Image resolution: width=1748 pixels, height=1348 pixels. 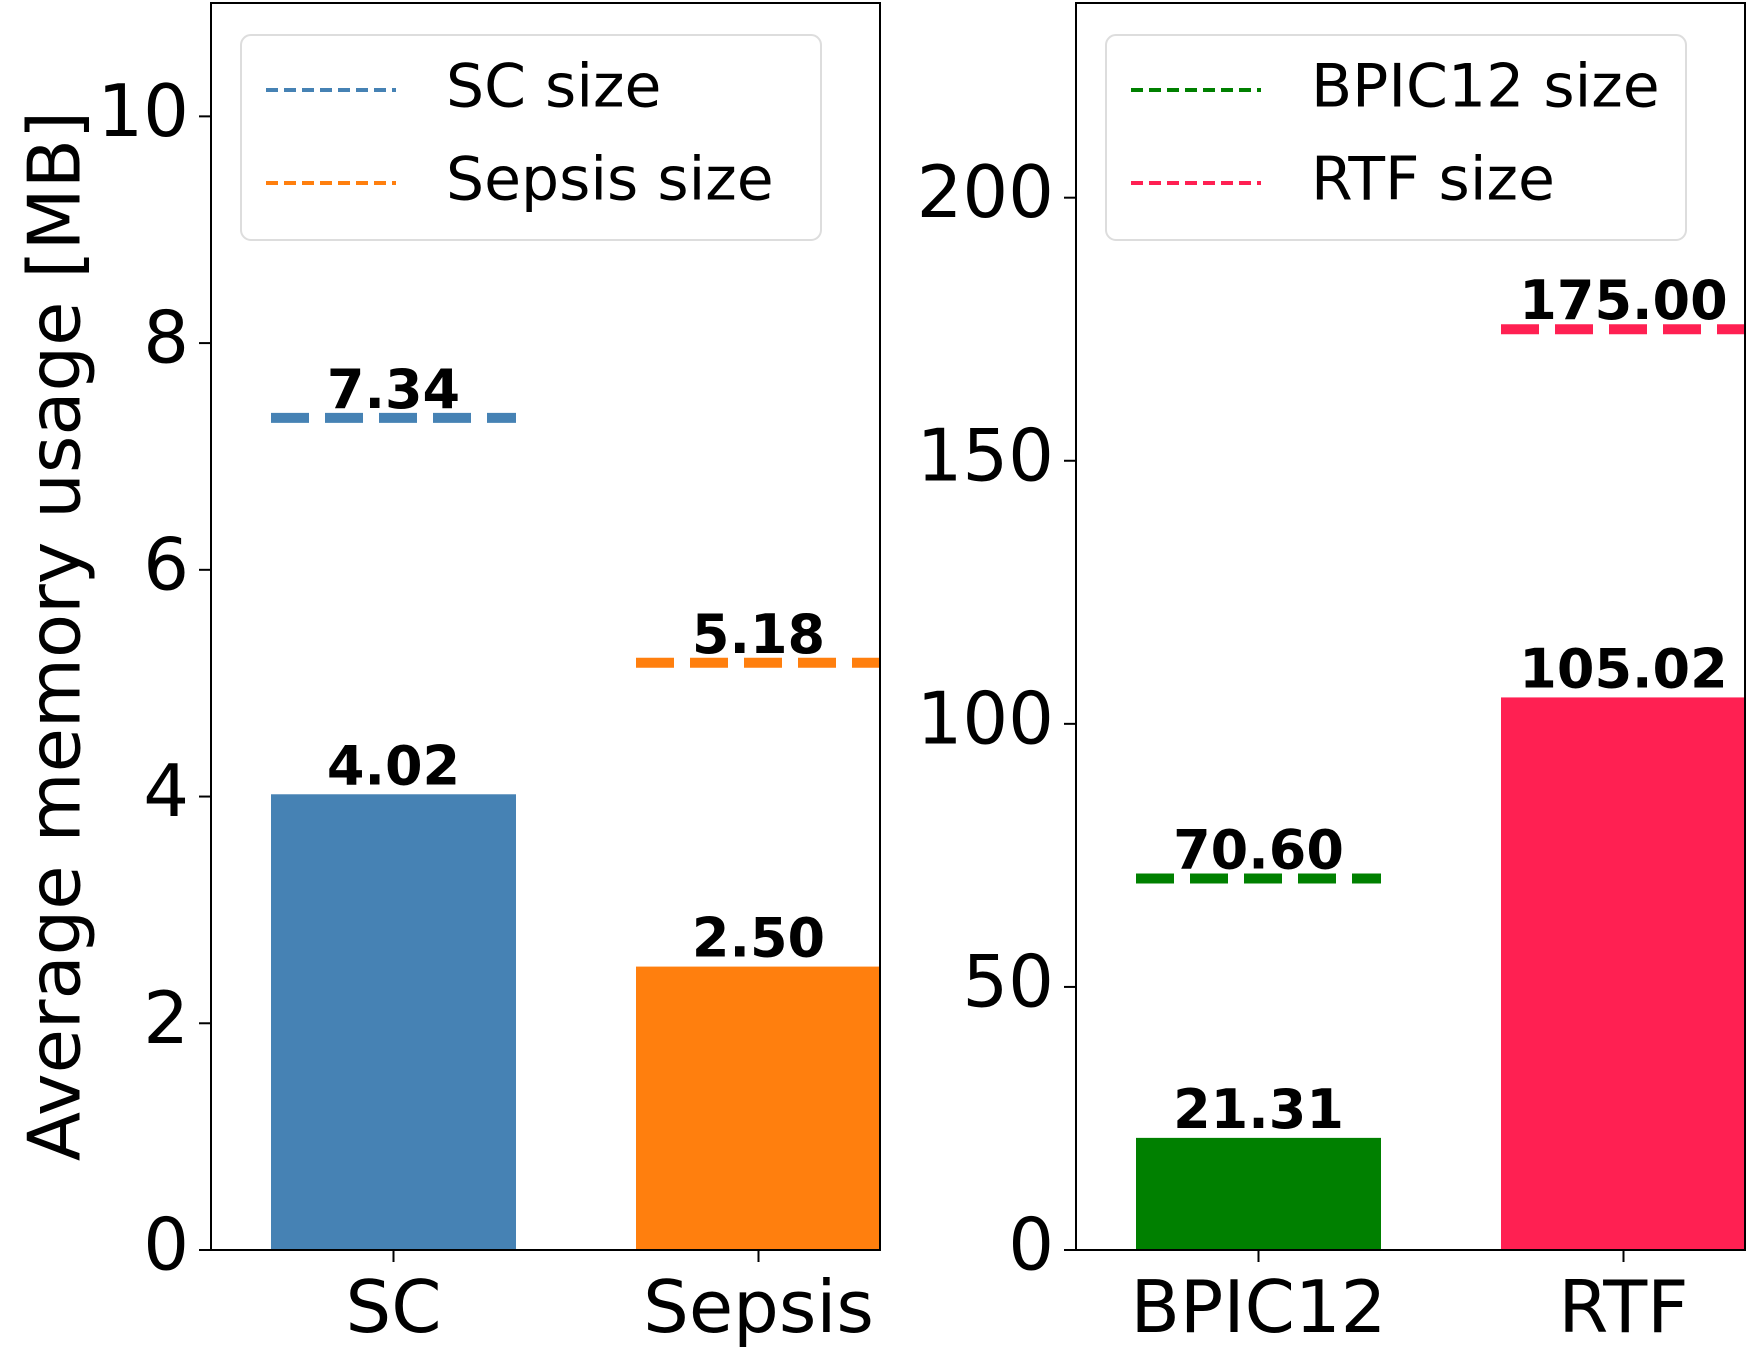 I want to click on y-tick-label: 10, so click(x=143, y=111).